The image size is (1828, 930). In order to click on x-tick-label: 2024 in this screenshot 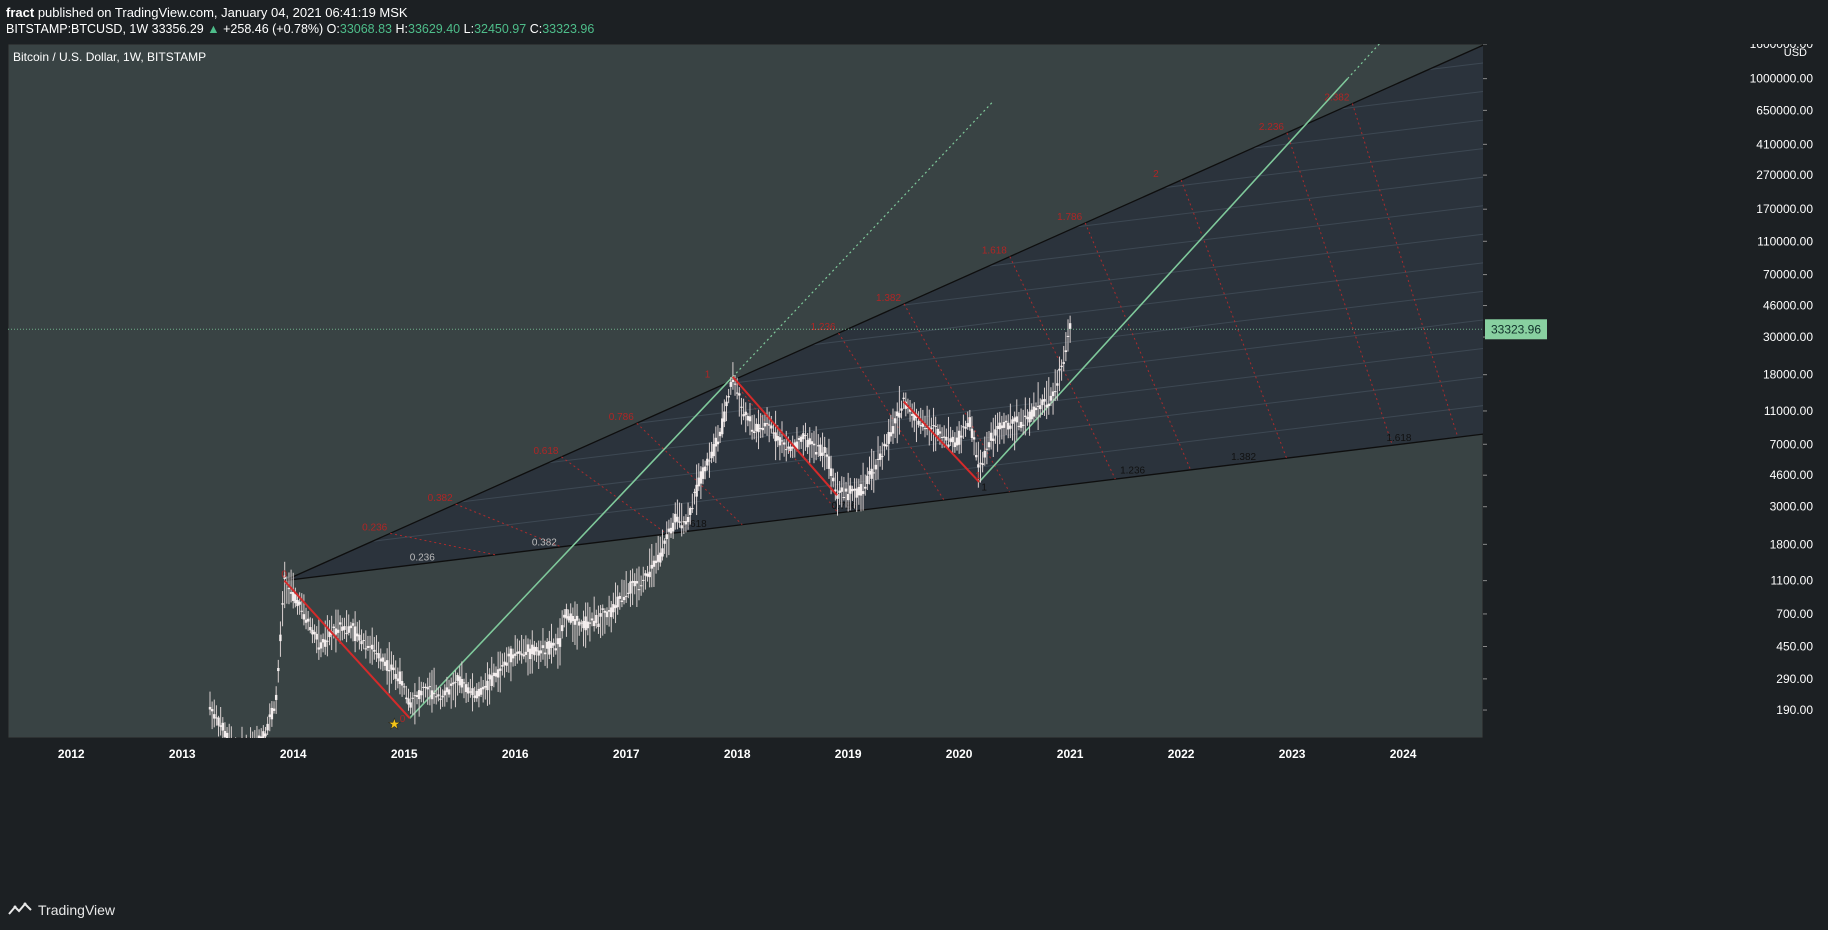, I will do `click(1403, 754)`.